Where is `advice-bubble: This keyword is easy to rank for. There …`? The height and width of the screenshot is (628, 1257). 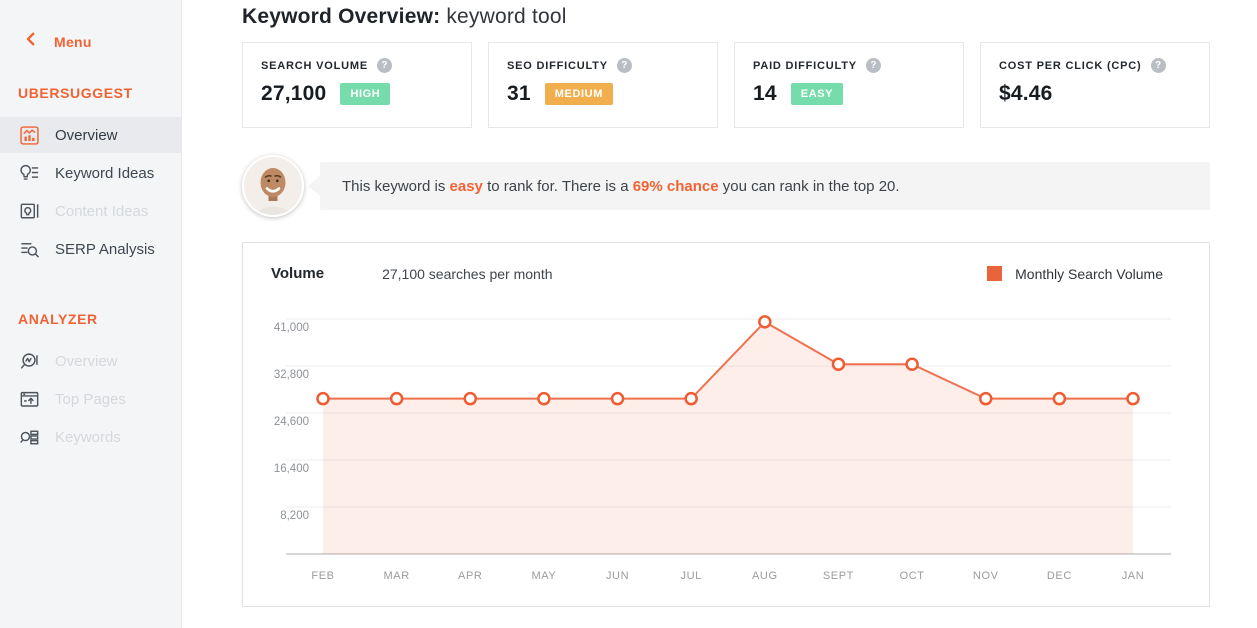
advice-bubble: This keyword is easy to rank for. There … is located at coordinates (765, 186).